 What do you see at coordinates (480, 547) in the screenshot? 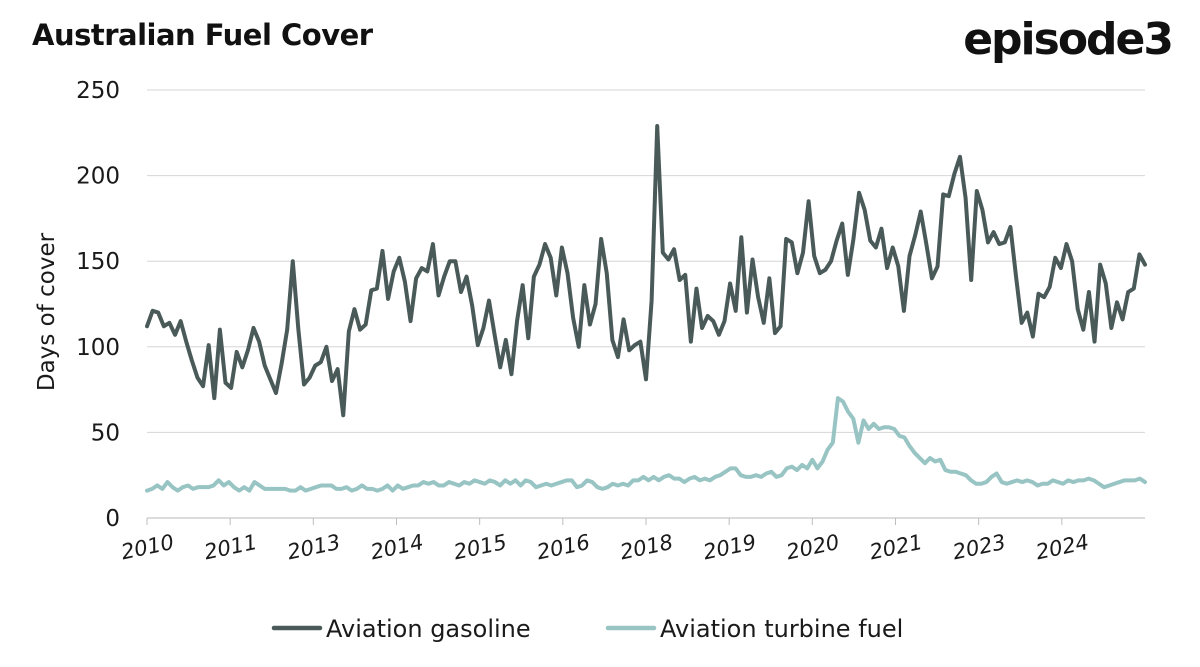
I see `x-tick-label: 2015` at bounding box center [480, 547].